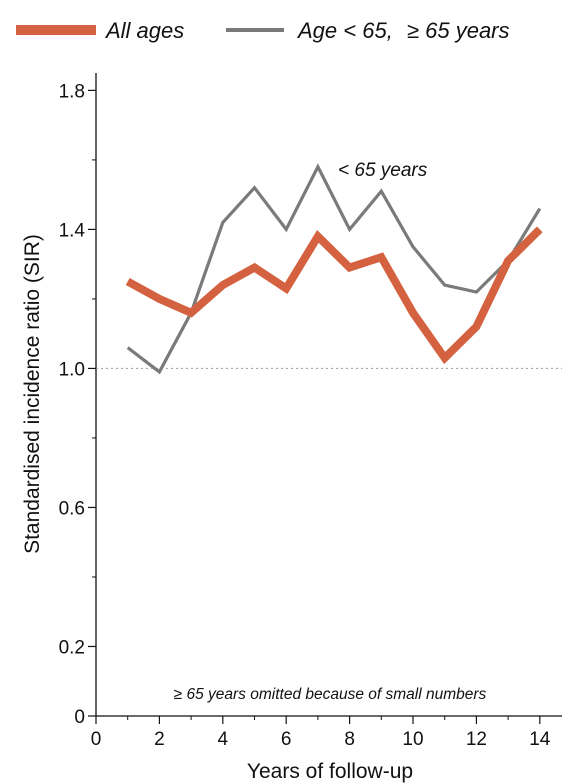 The height and width of the screenshot is (784, 567). What do you see at coordinates (403, 30) in the screenshot?
I see `legend-label-under-65: Age < 65, ≥ 65 years` at bounding box center [403, 30].